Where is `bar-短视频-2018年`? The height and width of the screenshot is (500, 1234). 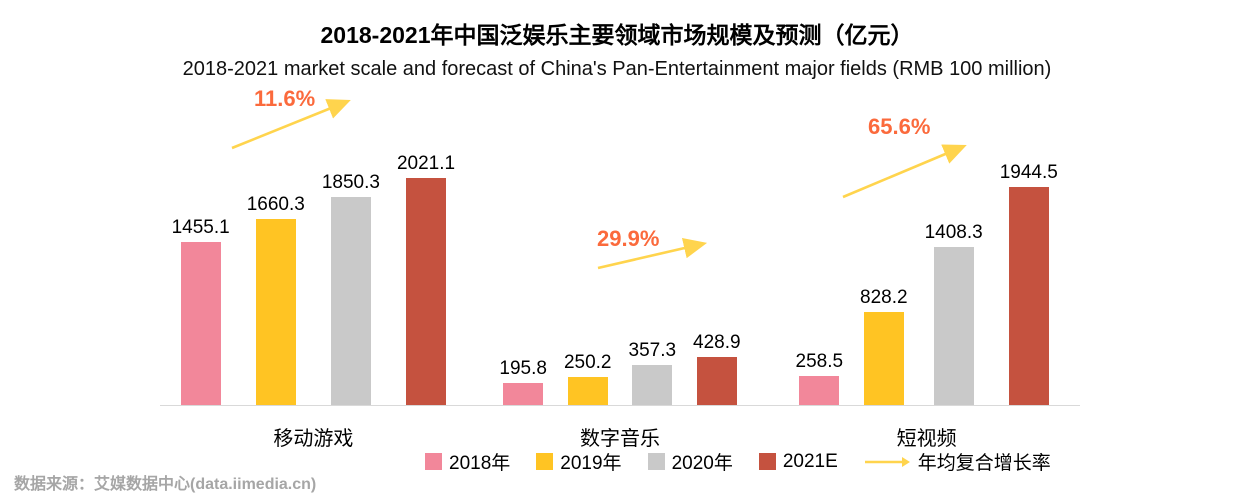 bar-短视频-2018年 is located at coordinates (819, 390).